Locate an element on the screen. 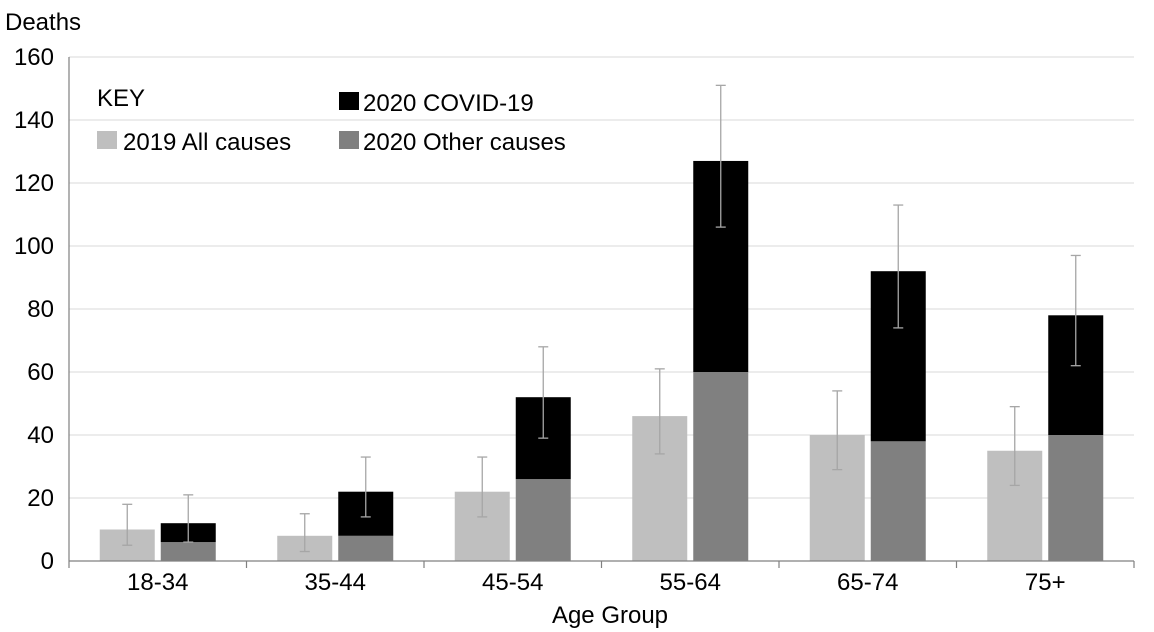 This screenshot has height=632, width=1154. y-tick-label: 120 is located at coordinates (34, 183).